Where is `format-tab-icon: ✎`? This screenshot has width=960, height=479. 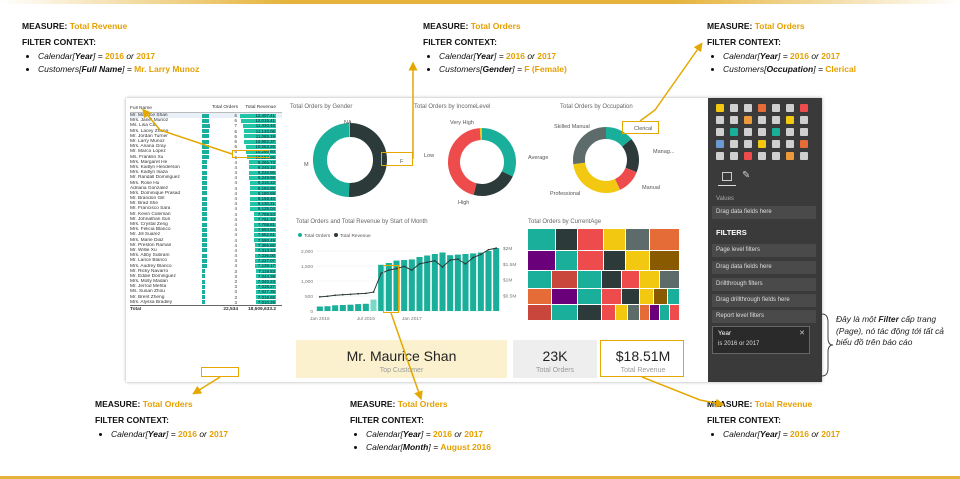 format-tab-icon: ✎ is located at coordinates (746, 175).